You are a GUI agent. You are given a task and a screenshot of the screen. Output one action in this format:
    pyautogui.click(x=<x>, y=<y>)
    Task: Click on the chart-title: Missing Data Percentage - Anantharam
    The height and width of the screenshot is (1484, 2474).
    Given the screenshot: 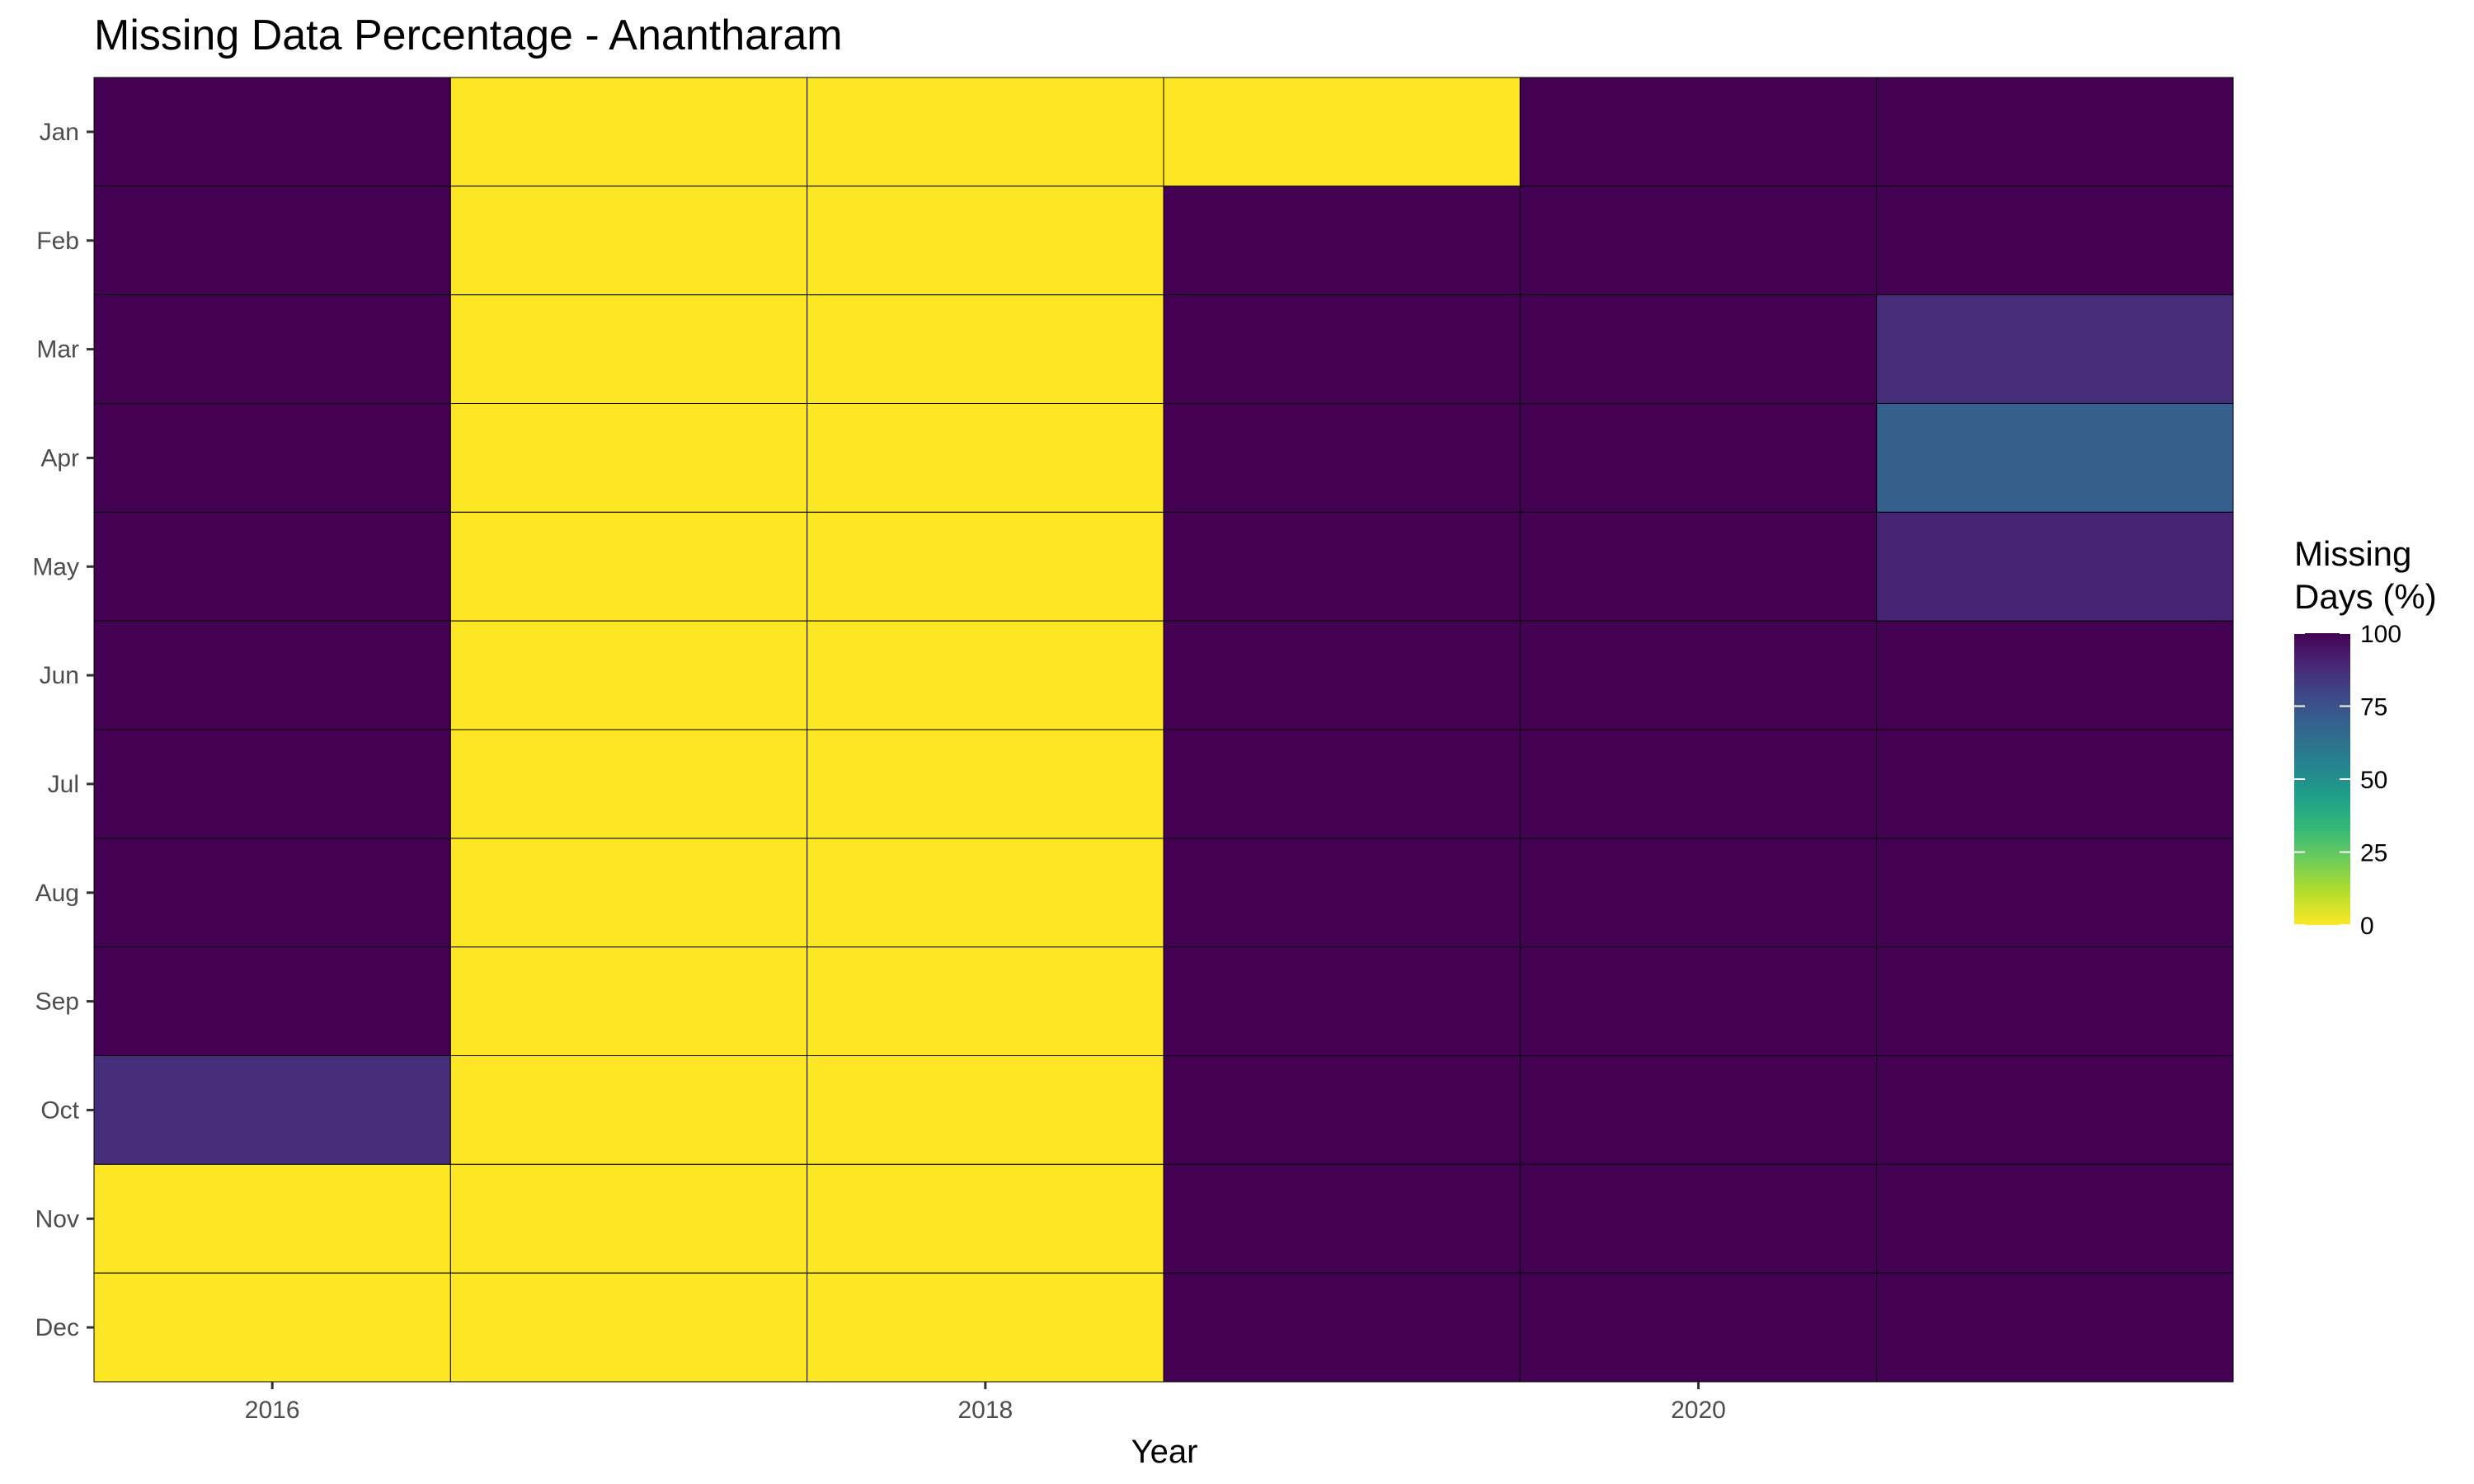 What is the action you would take?
    pyautogui.click(x=468, y=35)
    